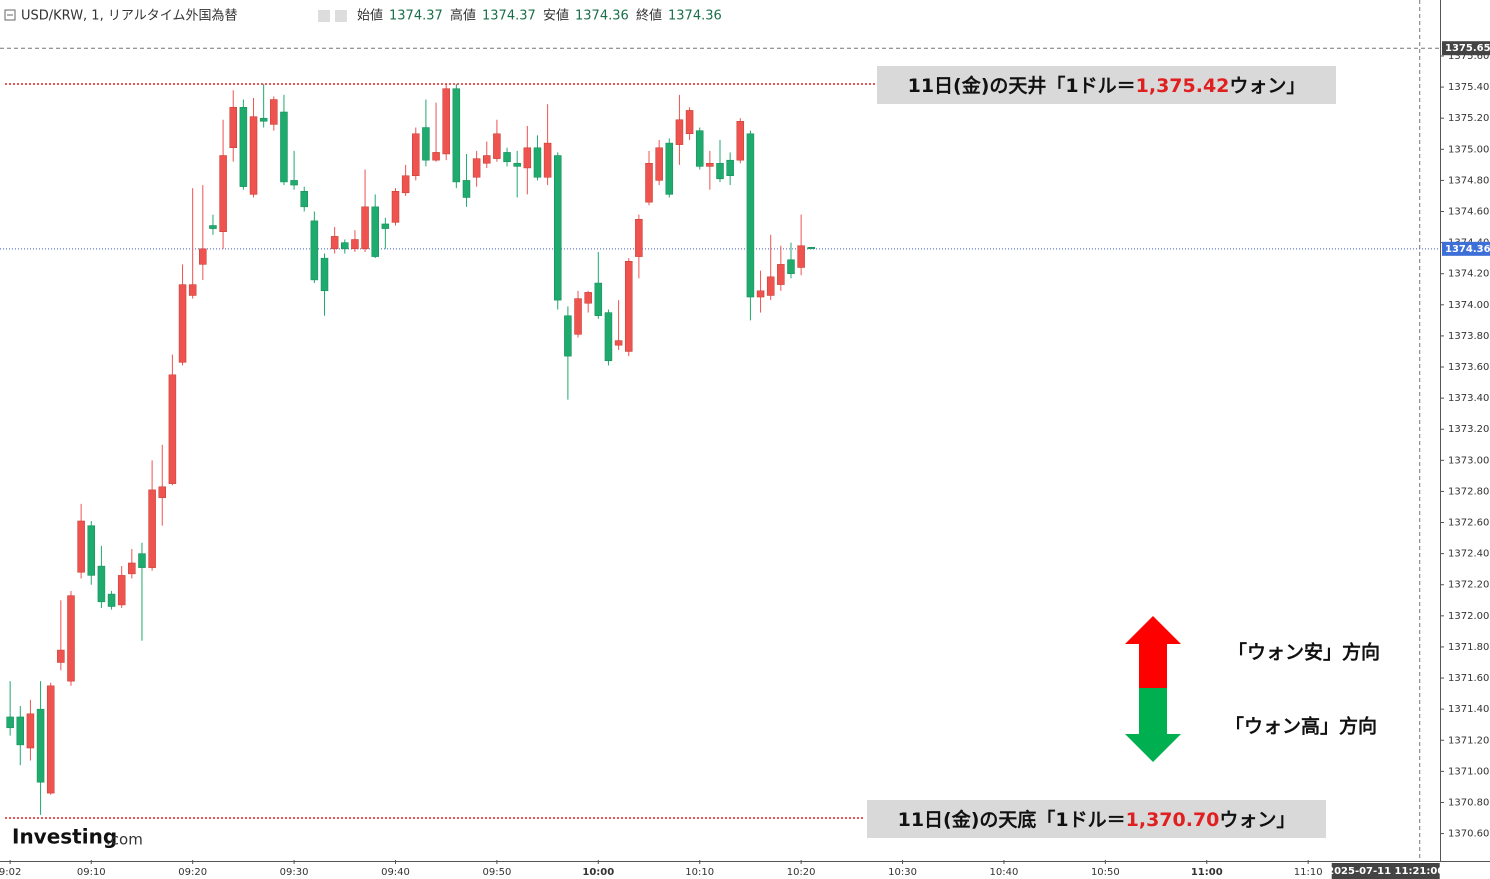 This screenshot has width=1490, height=879. I want to click on symbol: USD/KRW, 1, リアルタイム外国為替, so click(129, 16).